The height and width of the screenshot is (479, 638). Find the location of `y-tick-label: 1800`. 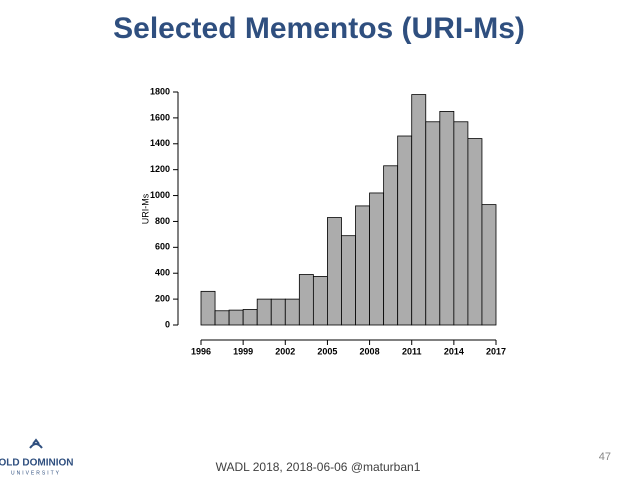

y-tick-label: 1800 is located at coordinates (160, 91).